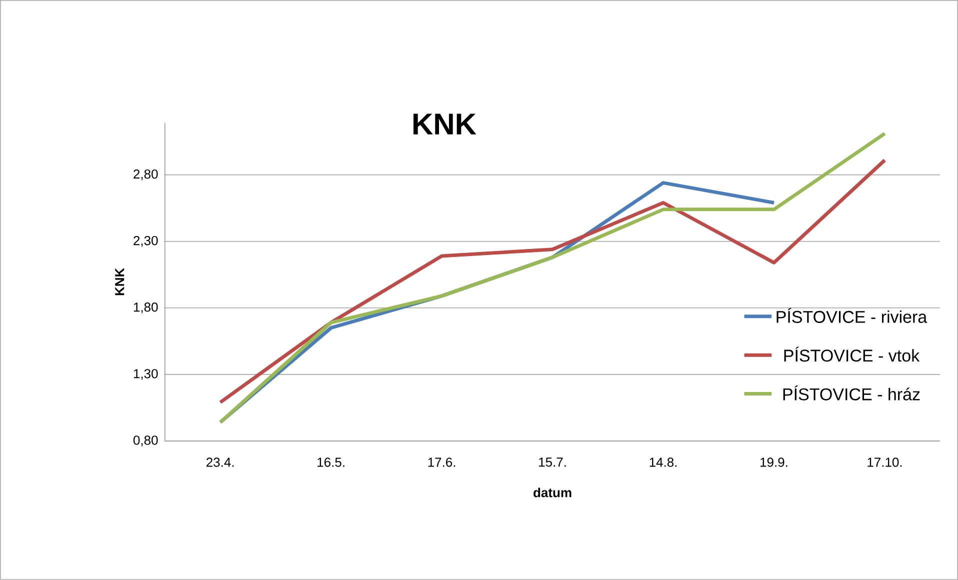 Image resolution: width=958 pixels, height=580 pixels. What do you see at coordinates (146, 374) in the screenshot?
I see `y-tick-label: 1,30` at bounding box center [146, 374].